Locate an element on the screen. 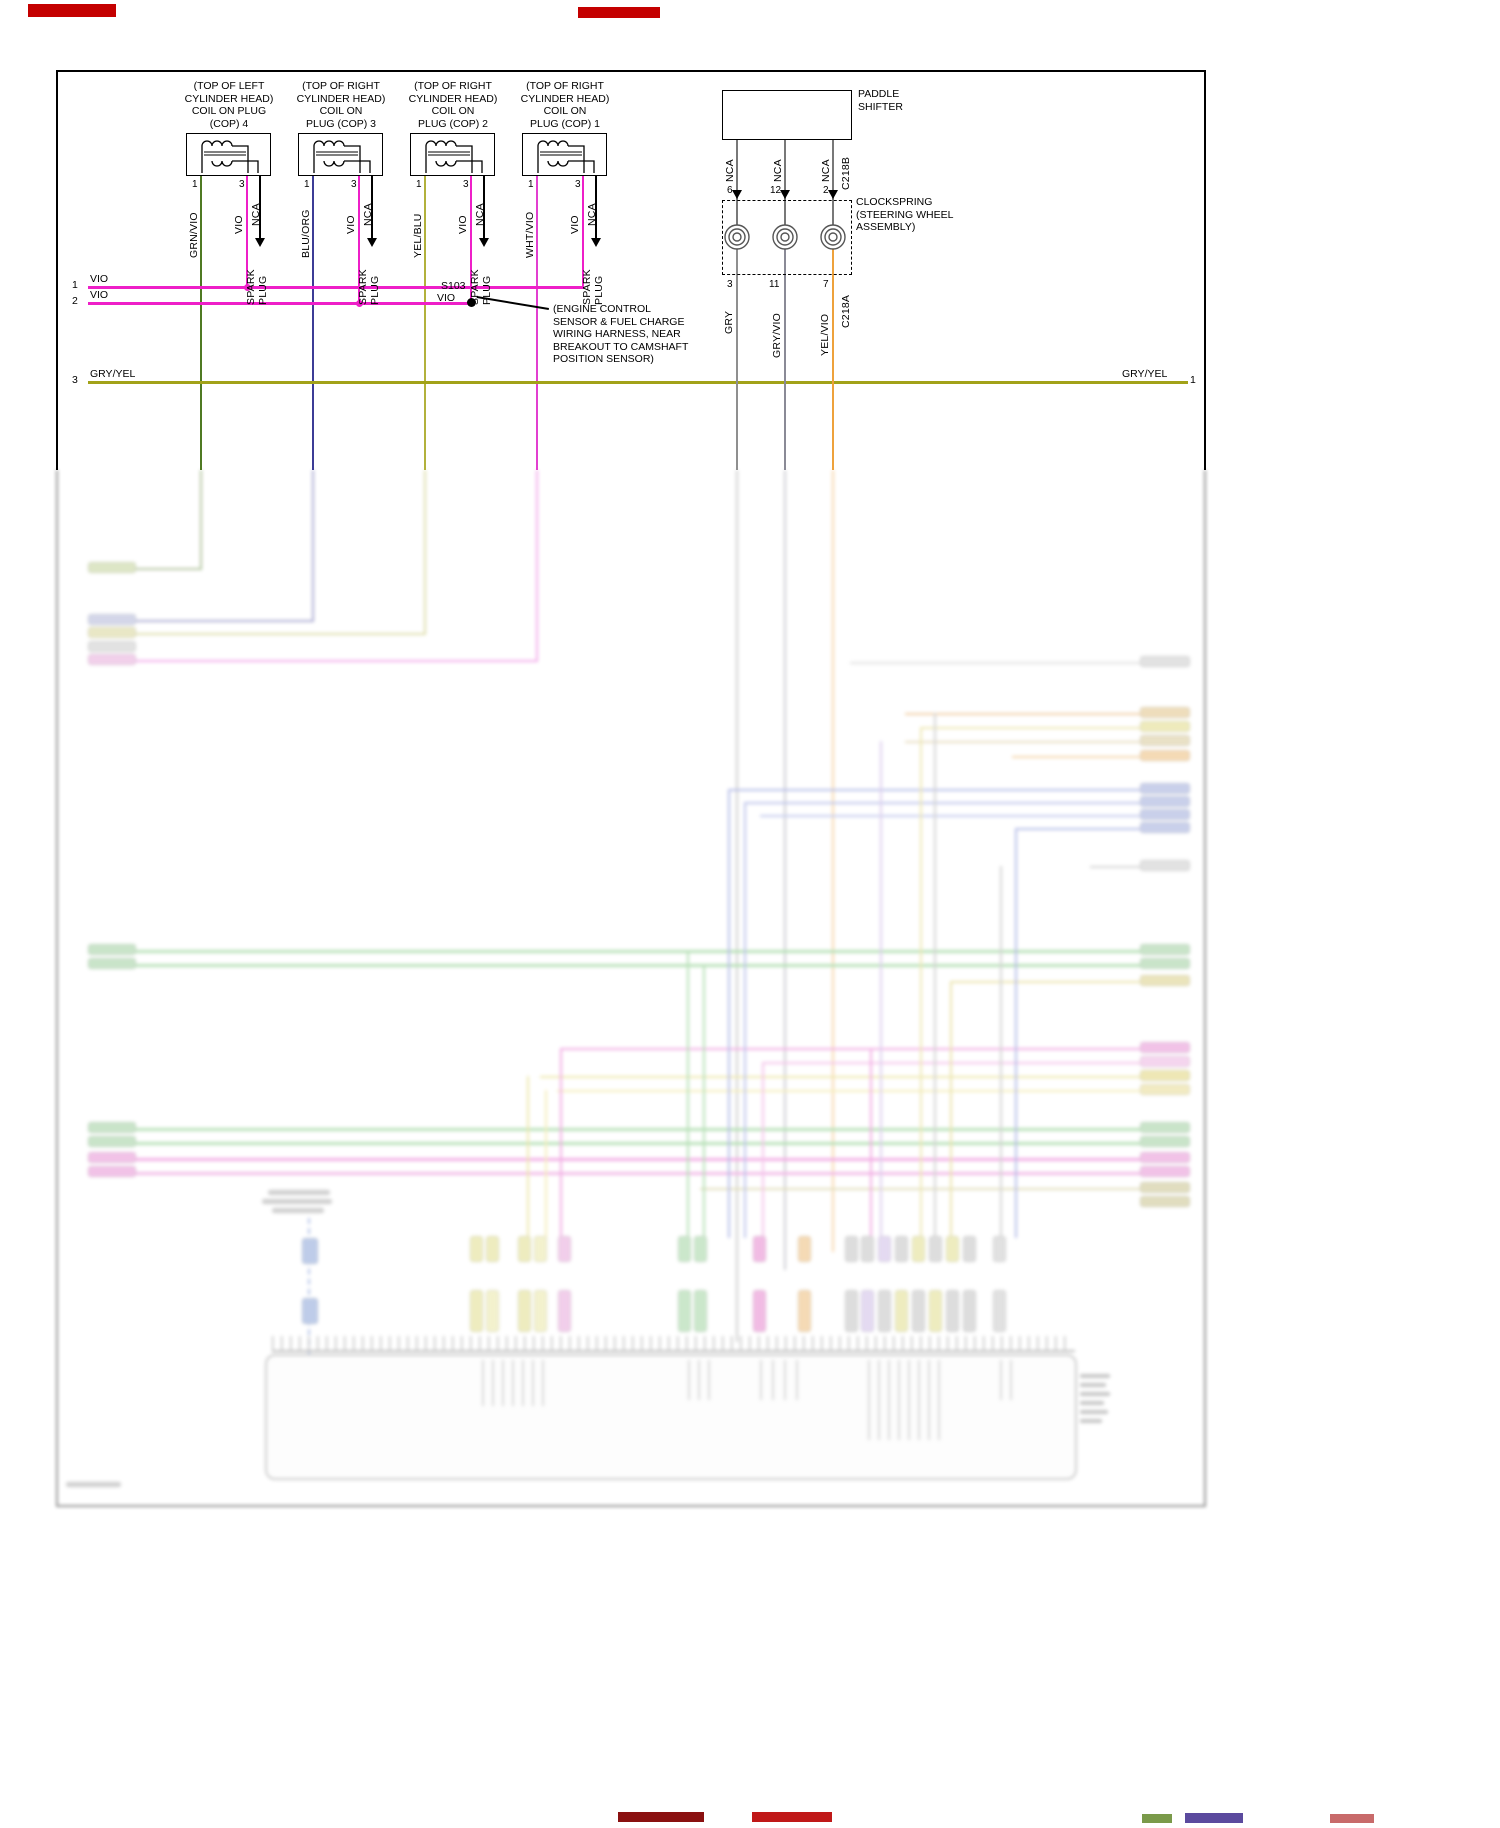 The height and width of the screenshot is (1828, 1500). control-module-box is located at coordinates (671, 1417).